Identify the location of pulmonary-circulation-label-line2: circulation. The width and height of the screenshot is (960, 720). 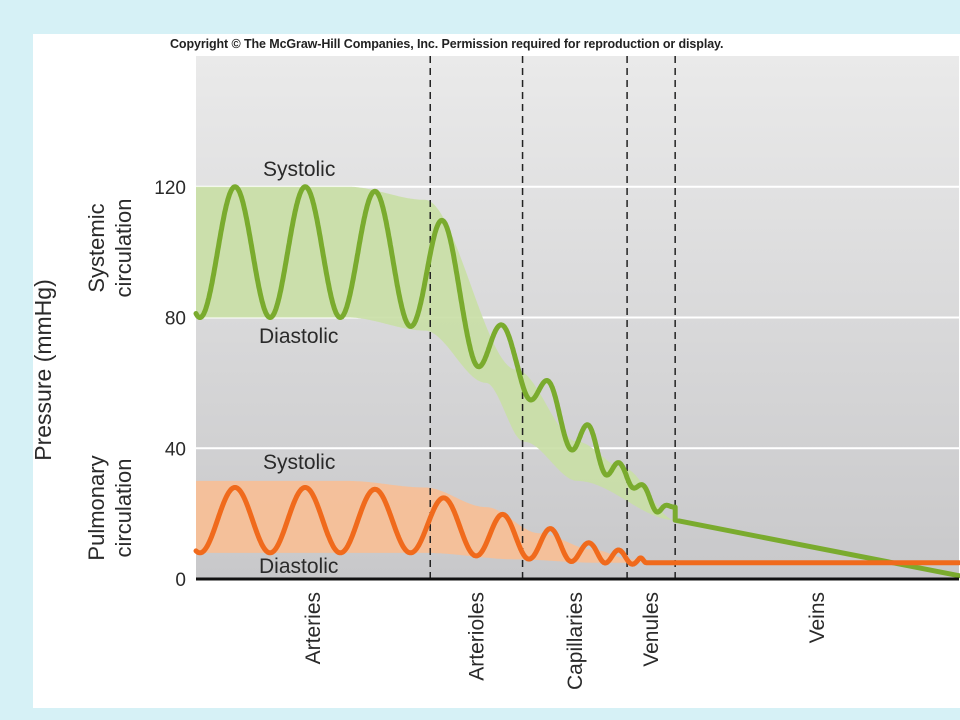
(123, 507).